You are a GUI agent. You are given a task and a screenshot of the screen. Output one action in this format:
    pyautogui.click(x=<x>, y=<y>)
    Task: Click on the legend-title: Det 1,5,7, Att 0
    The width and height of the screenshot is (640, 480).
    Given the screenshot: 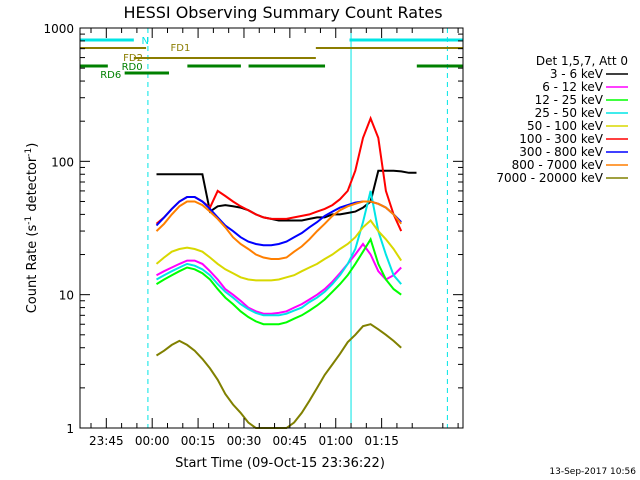 What is the action you would take?
    pyautogui.click(x=582, y=61)
    